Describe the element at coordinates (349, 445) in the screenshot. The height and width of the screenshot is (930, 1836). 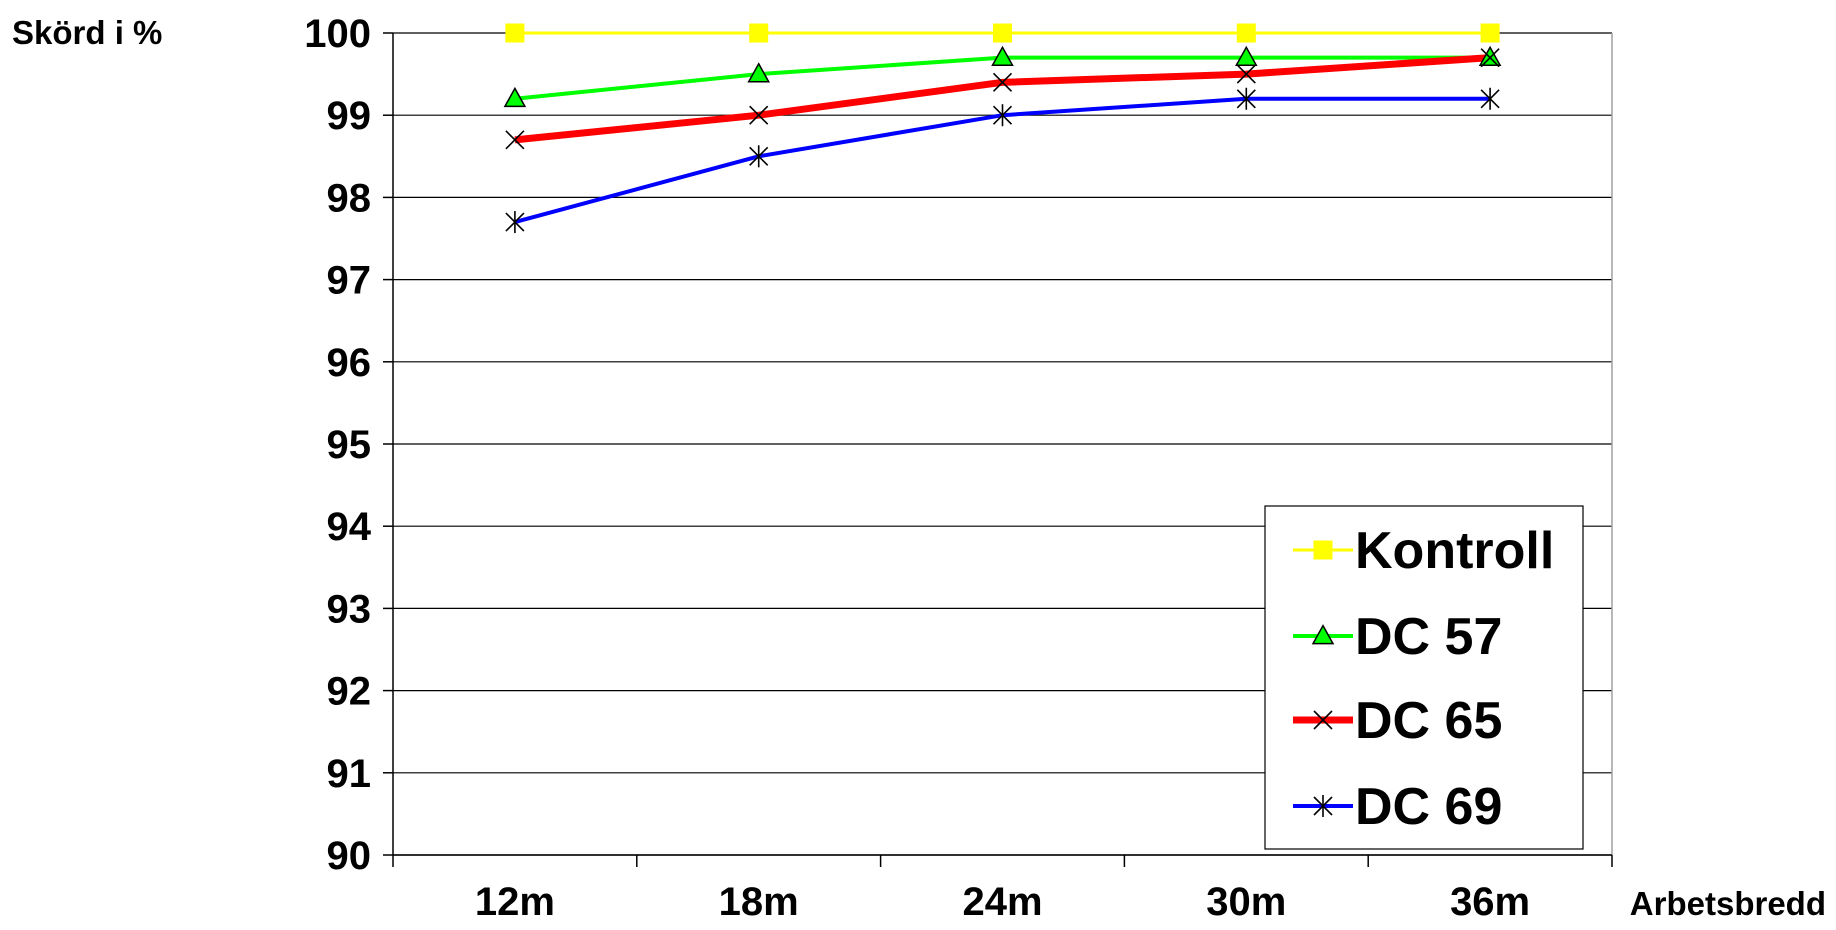
I see `y-tick-label: 95` at that location.